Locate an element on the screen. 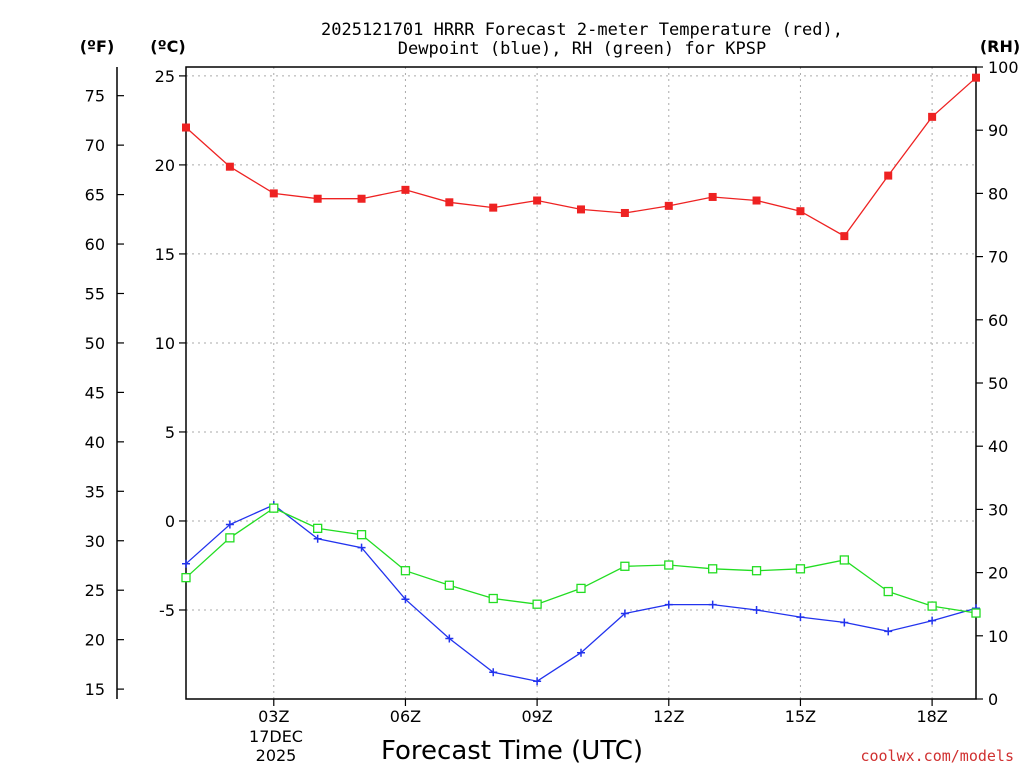  x-tick-label: 03Z is located at coordinates (273, 716).